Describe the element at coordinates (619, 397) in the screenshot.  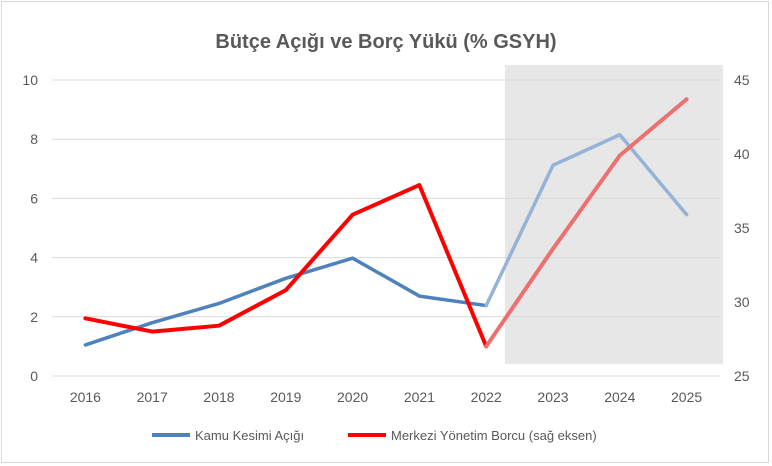
I see `x-tick-label: 2024` at that location.